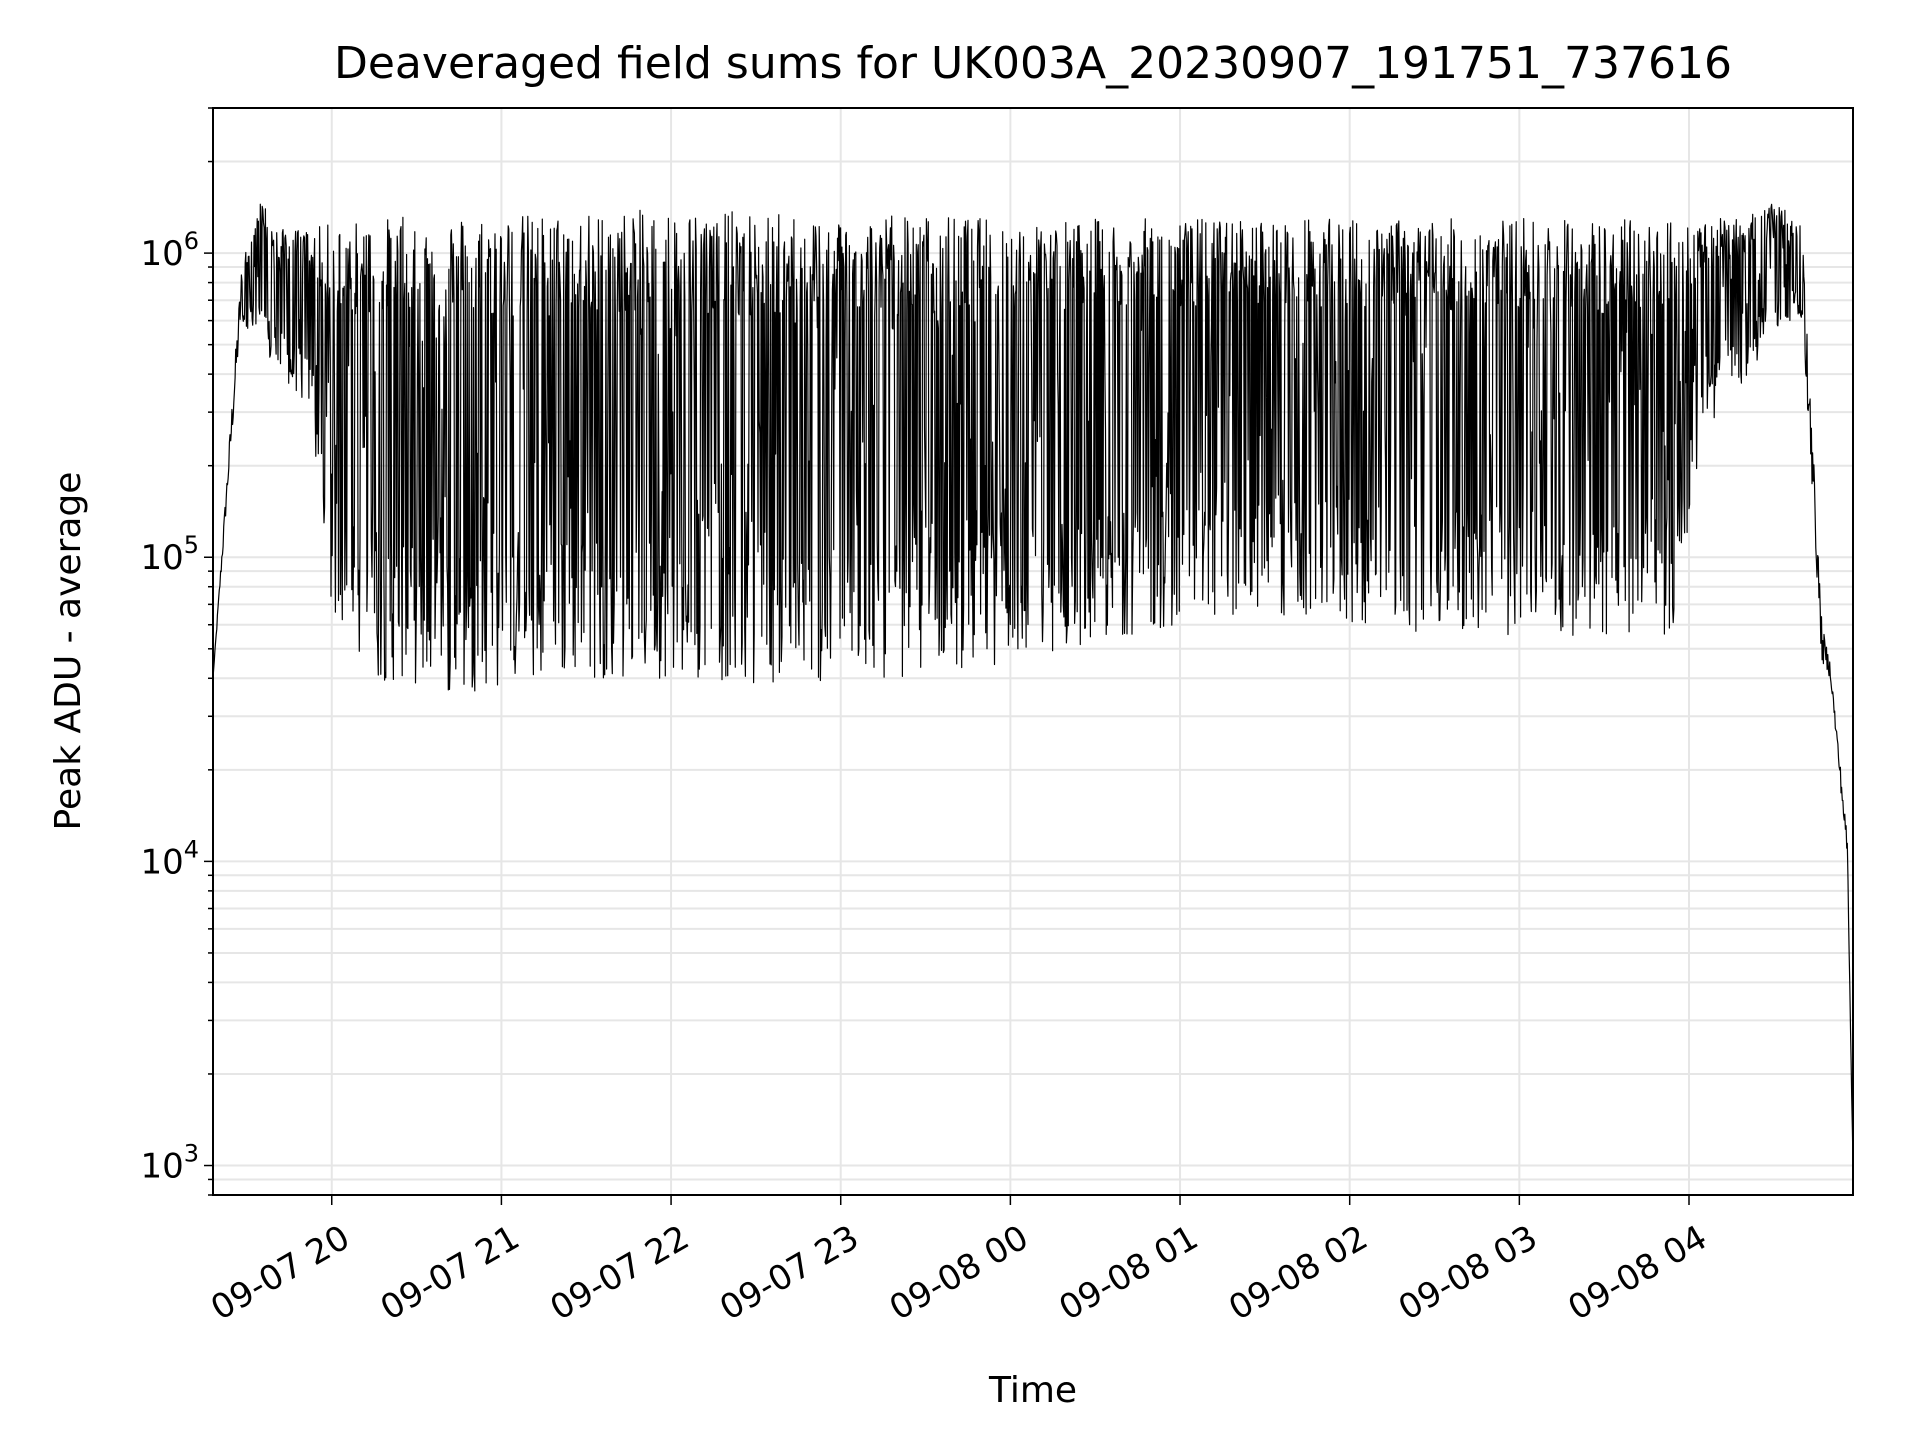 The image size is (1920, 1440). I want to click on y-tick-label: 10⁵, so click(169, 554).